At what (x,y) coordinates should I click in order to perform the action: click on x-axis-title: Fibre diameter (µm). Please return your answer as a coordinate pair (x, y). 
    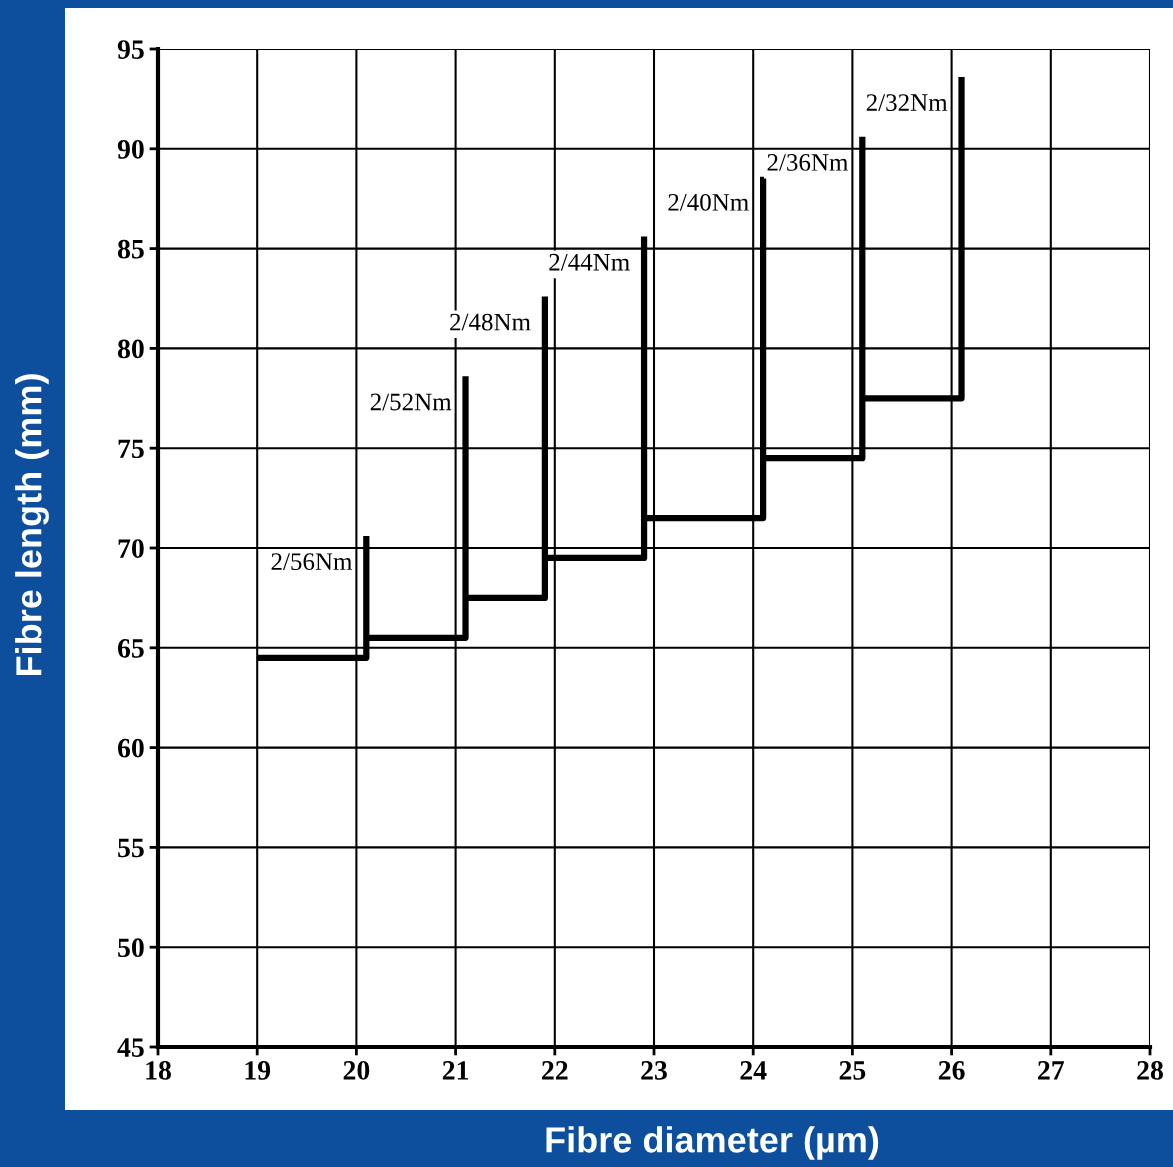
    Looking at the image, I should click on (712, 1143).